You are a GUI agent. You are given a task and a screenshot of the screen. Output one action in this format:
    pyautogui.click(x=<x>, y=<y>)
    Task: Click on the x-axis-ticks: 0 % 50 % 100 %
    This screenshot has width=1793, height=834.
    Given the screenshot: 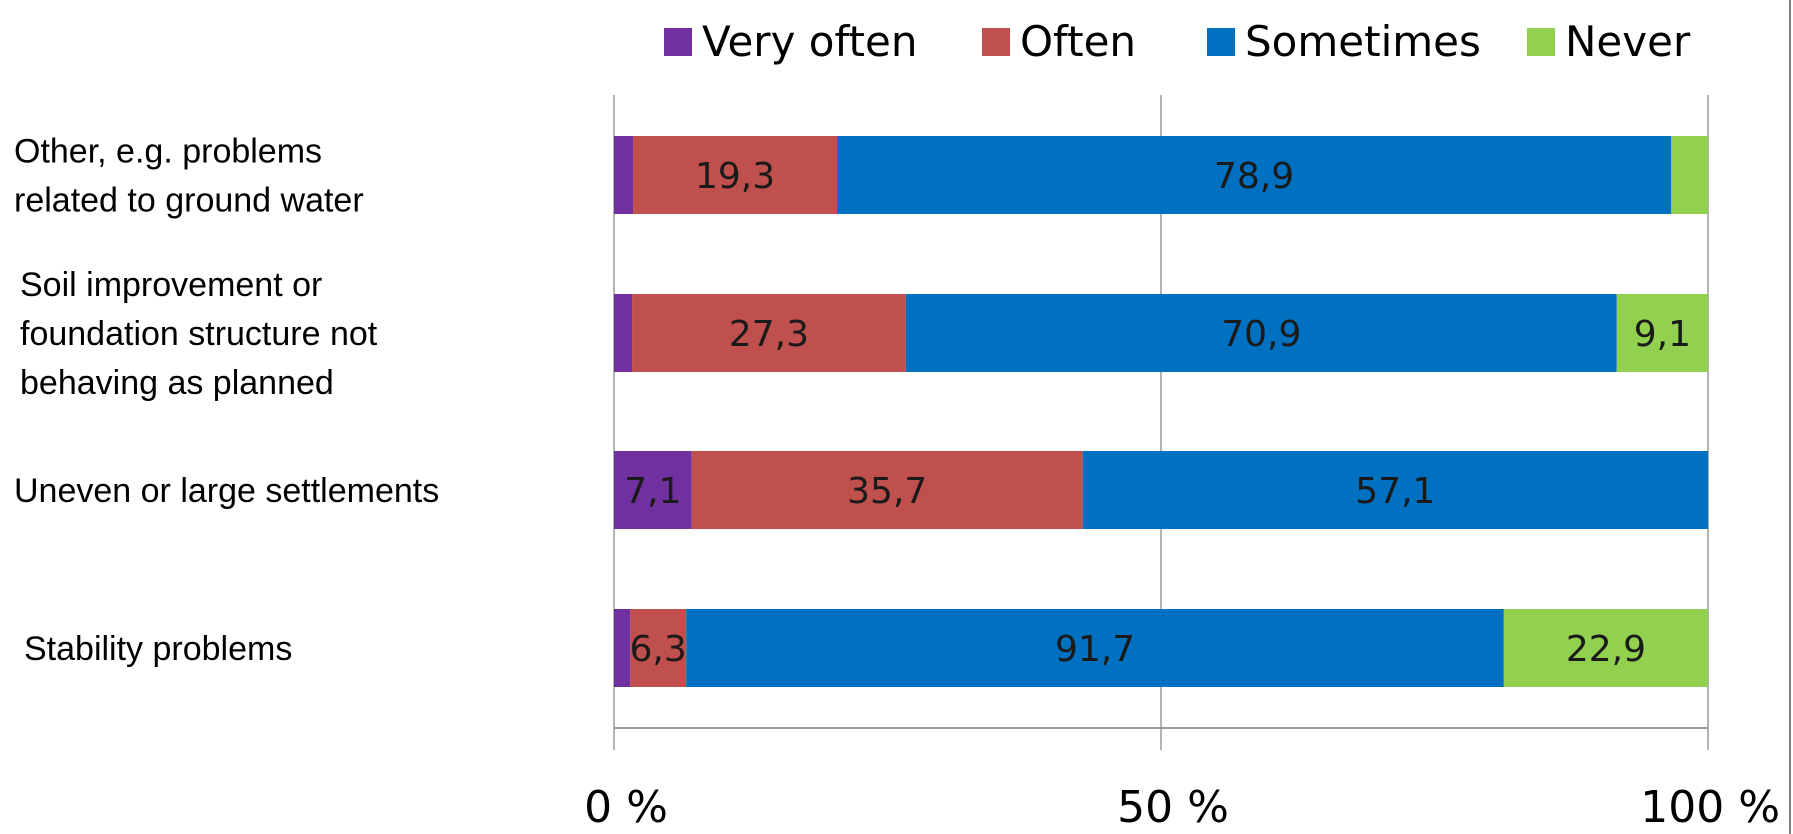 What is the action you would take?
    pyautogui.click(x=1182, y=807)
    